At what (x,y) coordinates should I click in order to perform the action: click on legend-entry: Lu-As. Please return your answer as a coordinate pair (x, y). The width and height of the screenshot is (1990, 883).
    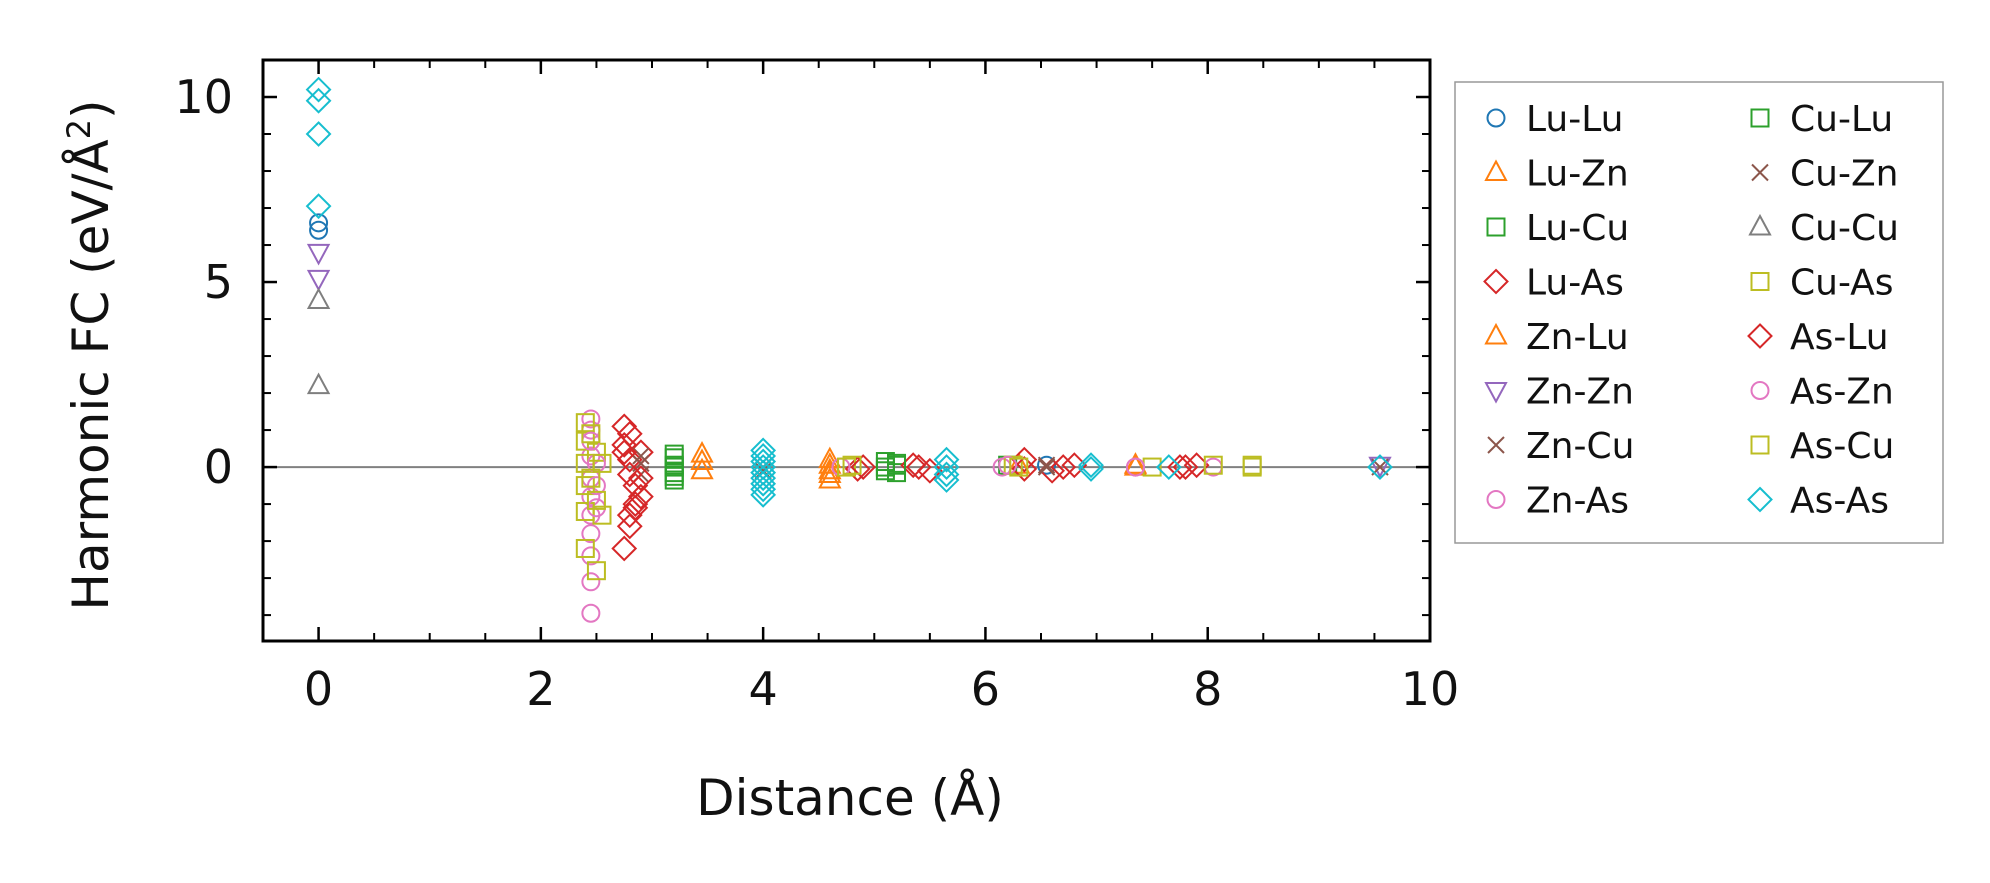
    Looking at the image, I should click on (1553, 283).